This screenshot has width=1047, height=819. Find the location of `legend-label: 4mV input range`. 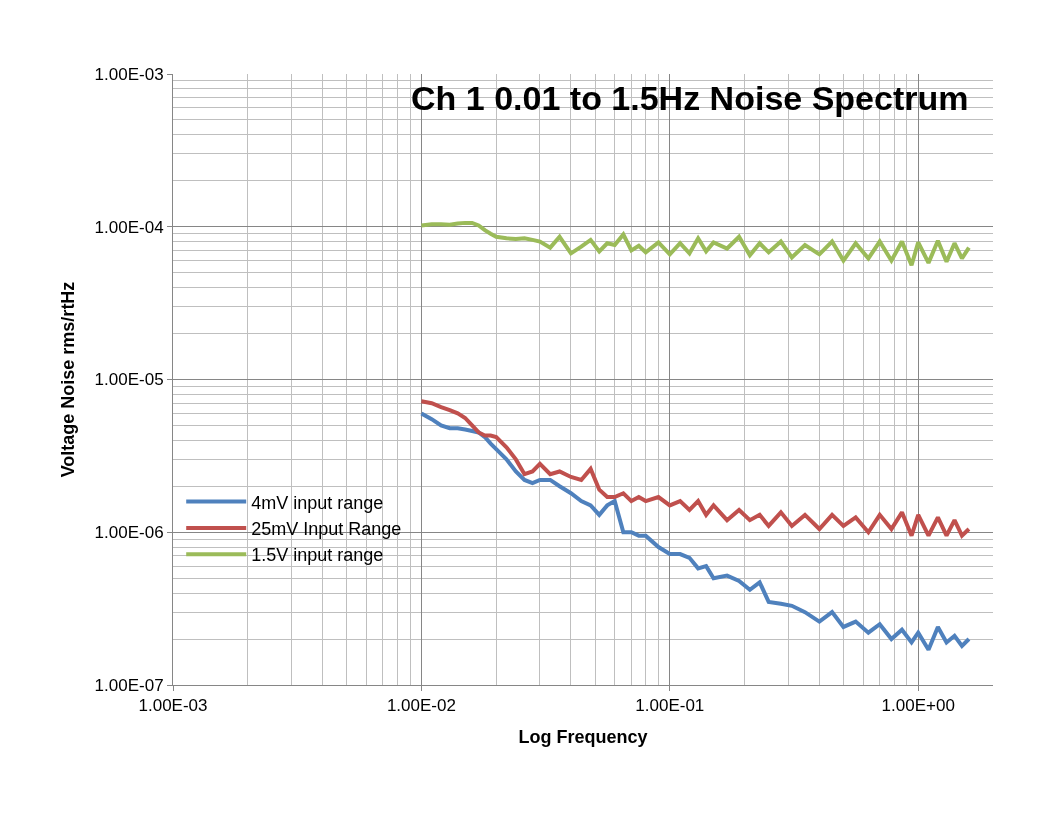

legend-label: 4mV input range is located at coordinates (317, 502).